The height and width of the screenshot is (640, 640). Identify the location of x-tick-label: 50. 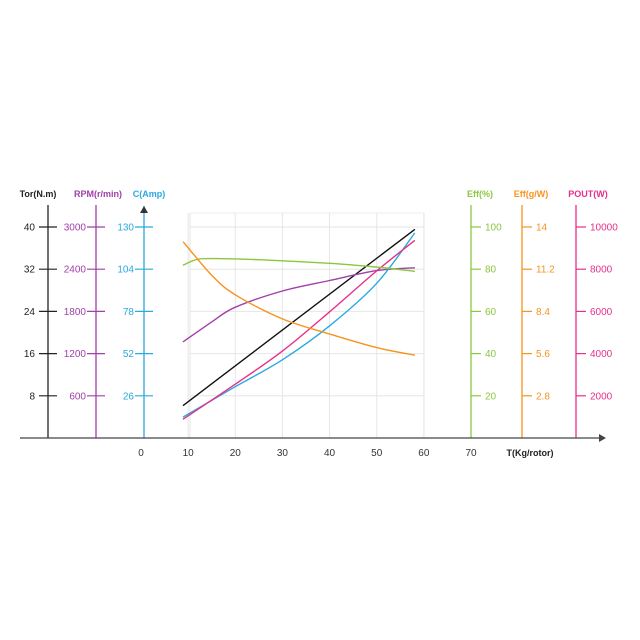
(377, 453).